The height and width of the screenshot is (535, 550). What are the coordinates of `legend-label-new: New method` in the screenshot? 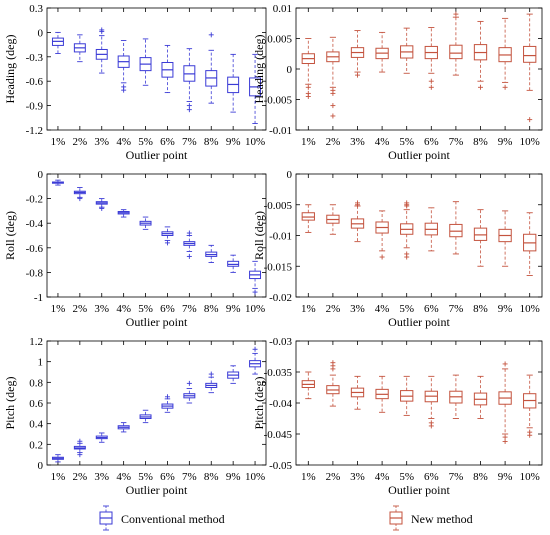 It's located at (442, 519).